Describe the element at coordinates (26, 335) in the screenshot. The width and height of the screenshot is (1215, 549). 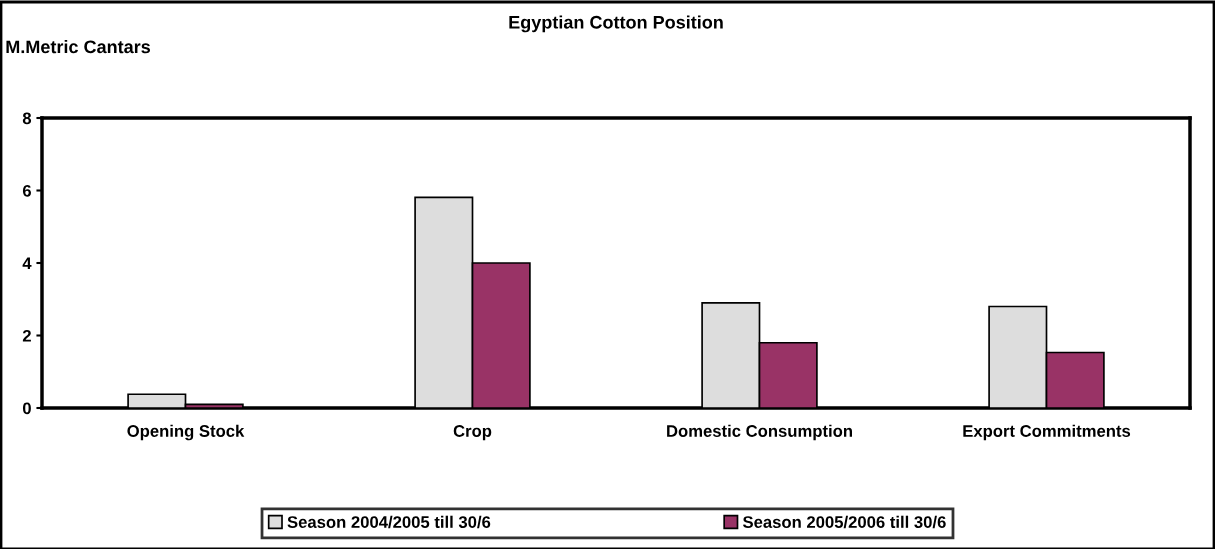
I see `y-tick-label: 2` at that location.